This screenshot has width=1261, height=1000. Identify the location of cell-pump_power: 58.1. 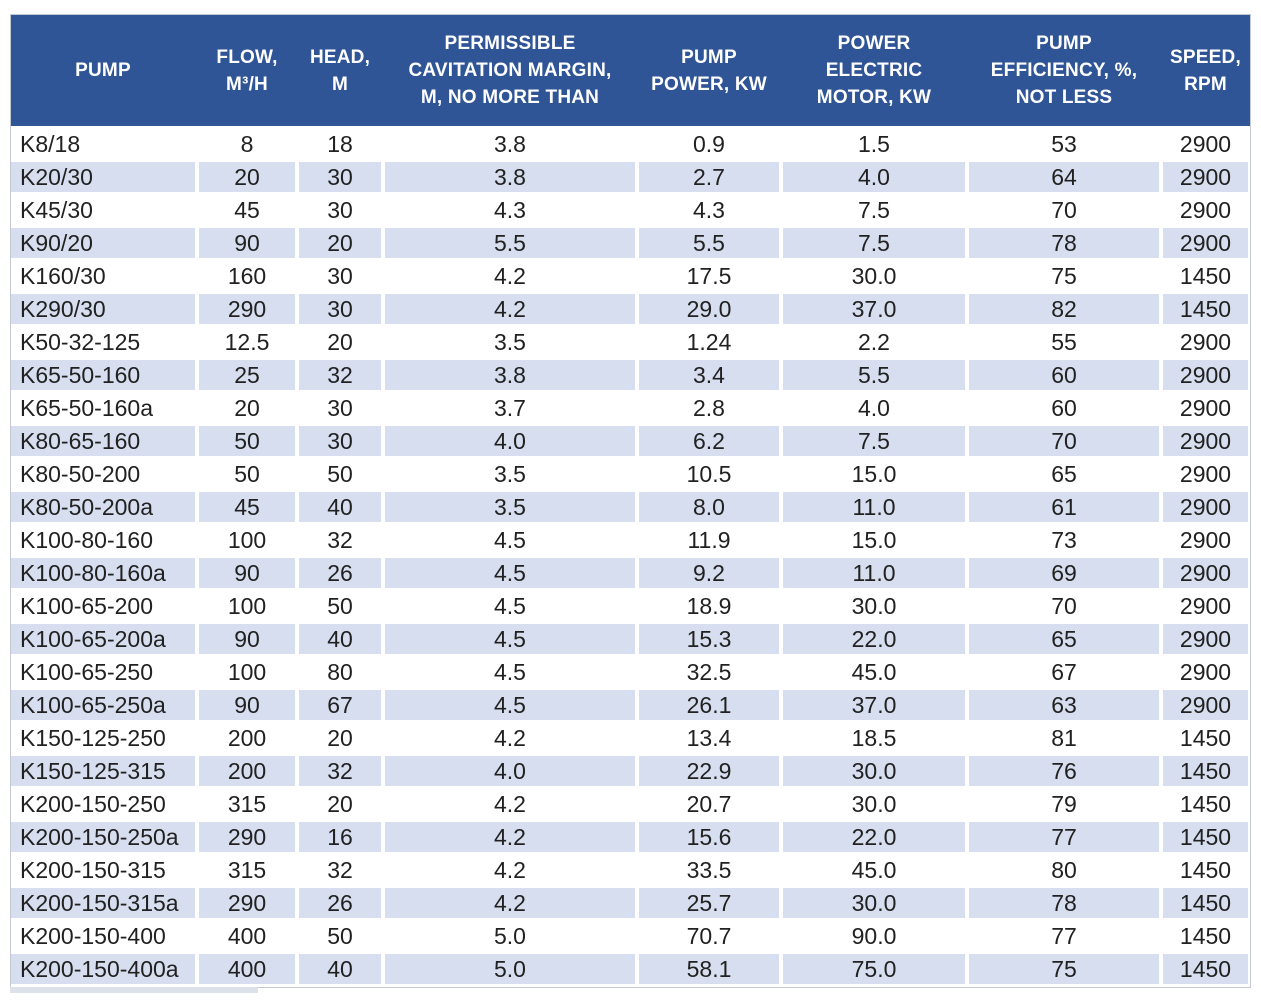
(709, 969).